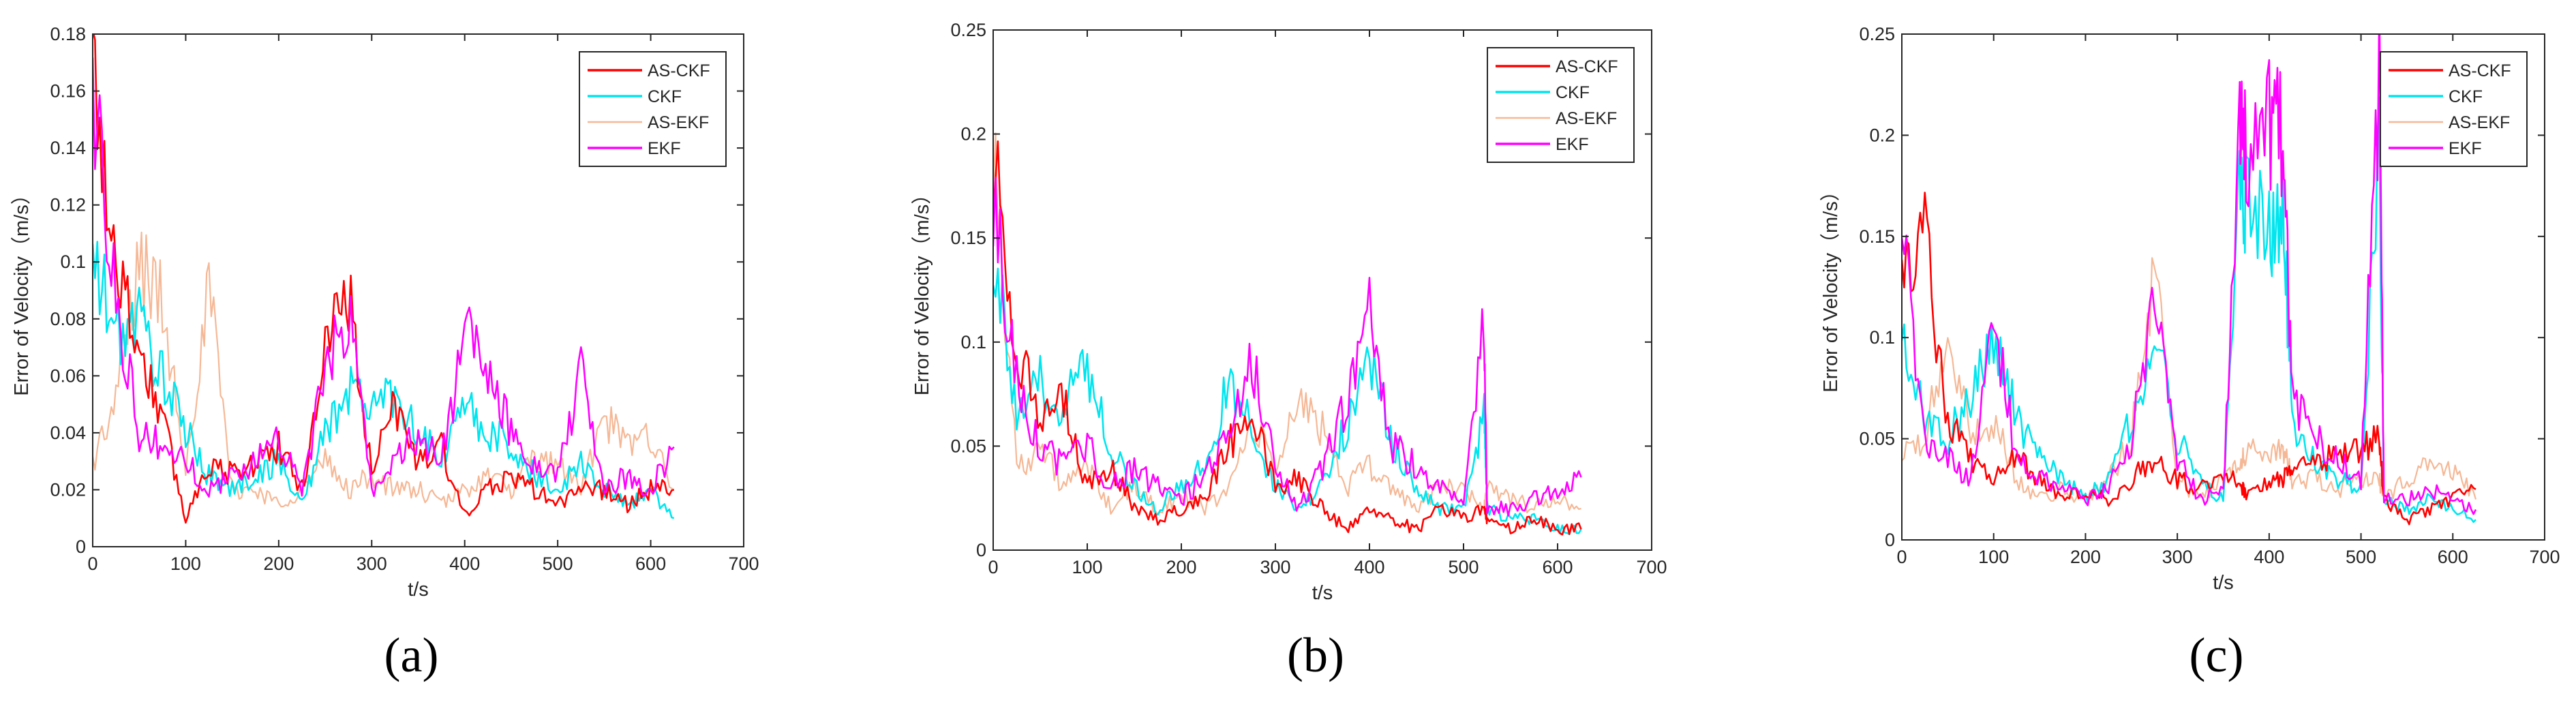 This screenshot has width=2576, height=711. I want to click on y-tick-label: 0.06, so click(68, 375).